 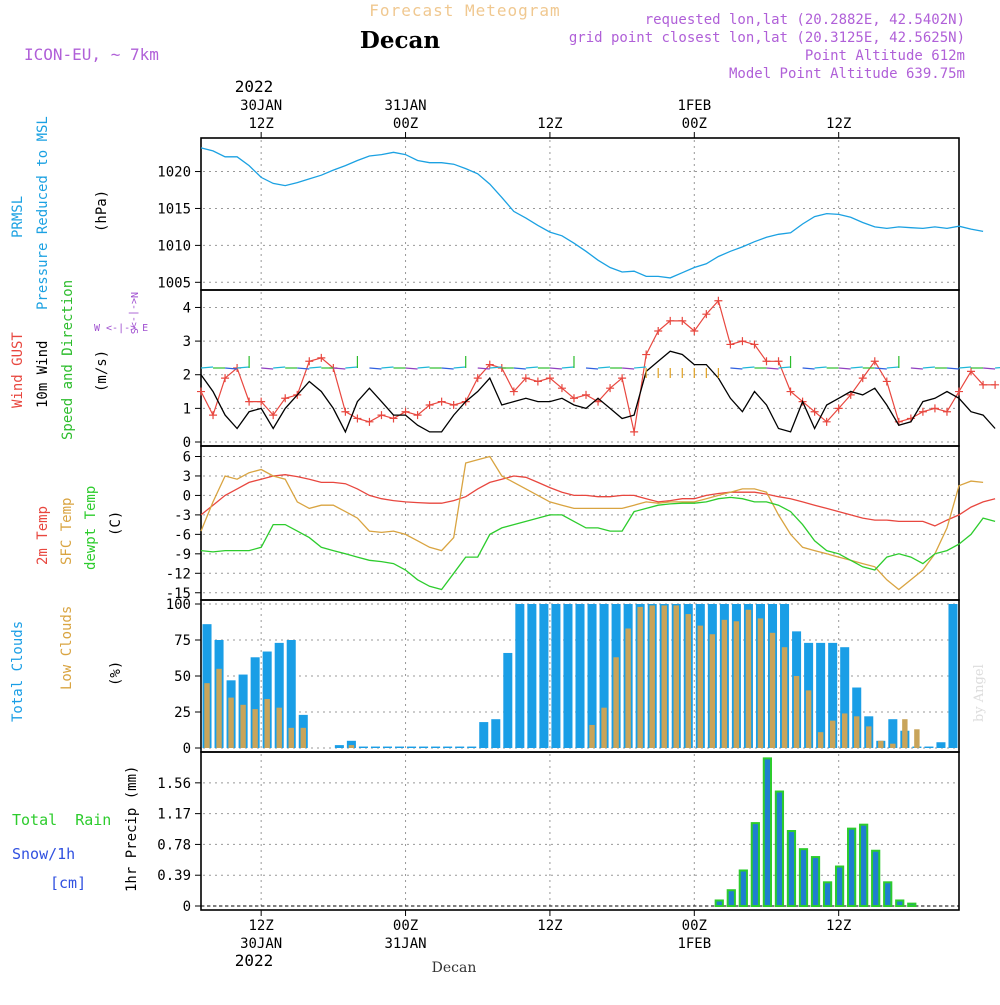 I want to click on pressure-label-1: PRMSL, so click(x=18, y=217).